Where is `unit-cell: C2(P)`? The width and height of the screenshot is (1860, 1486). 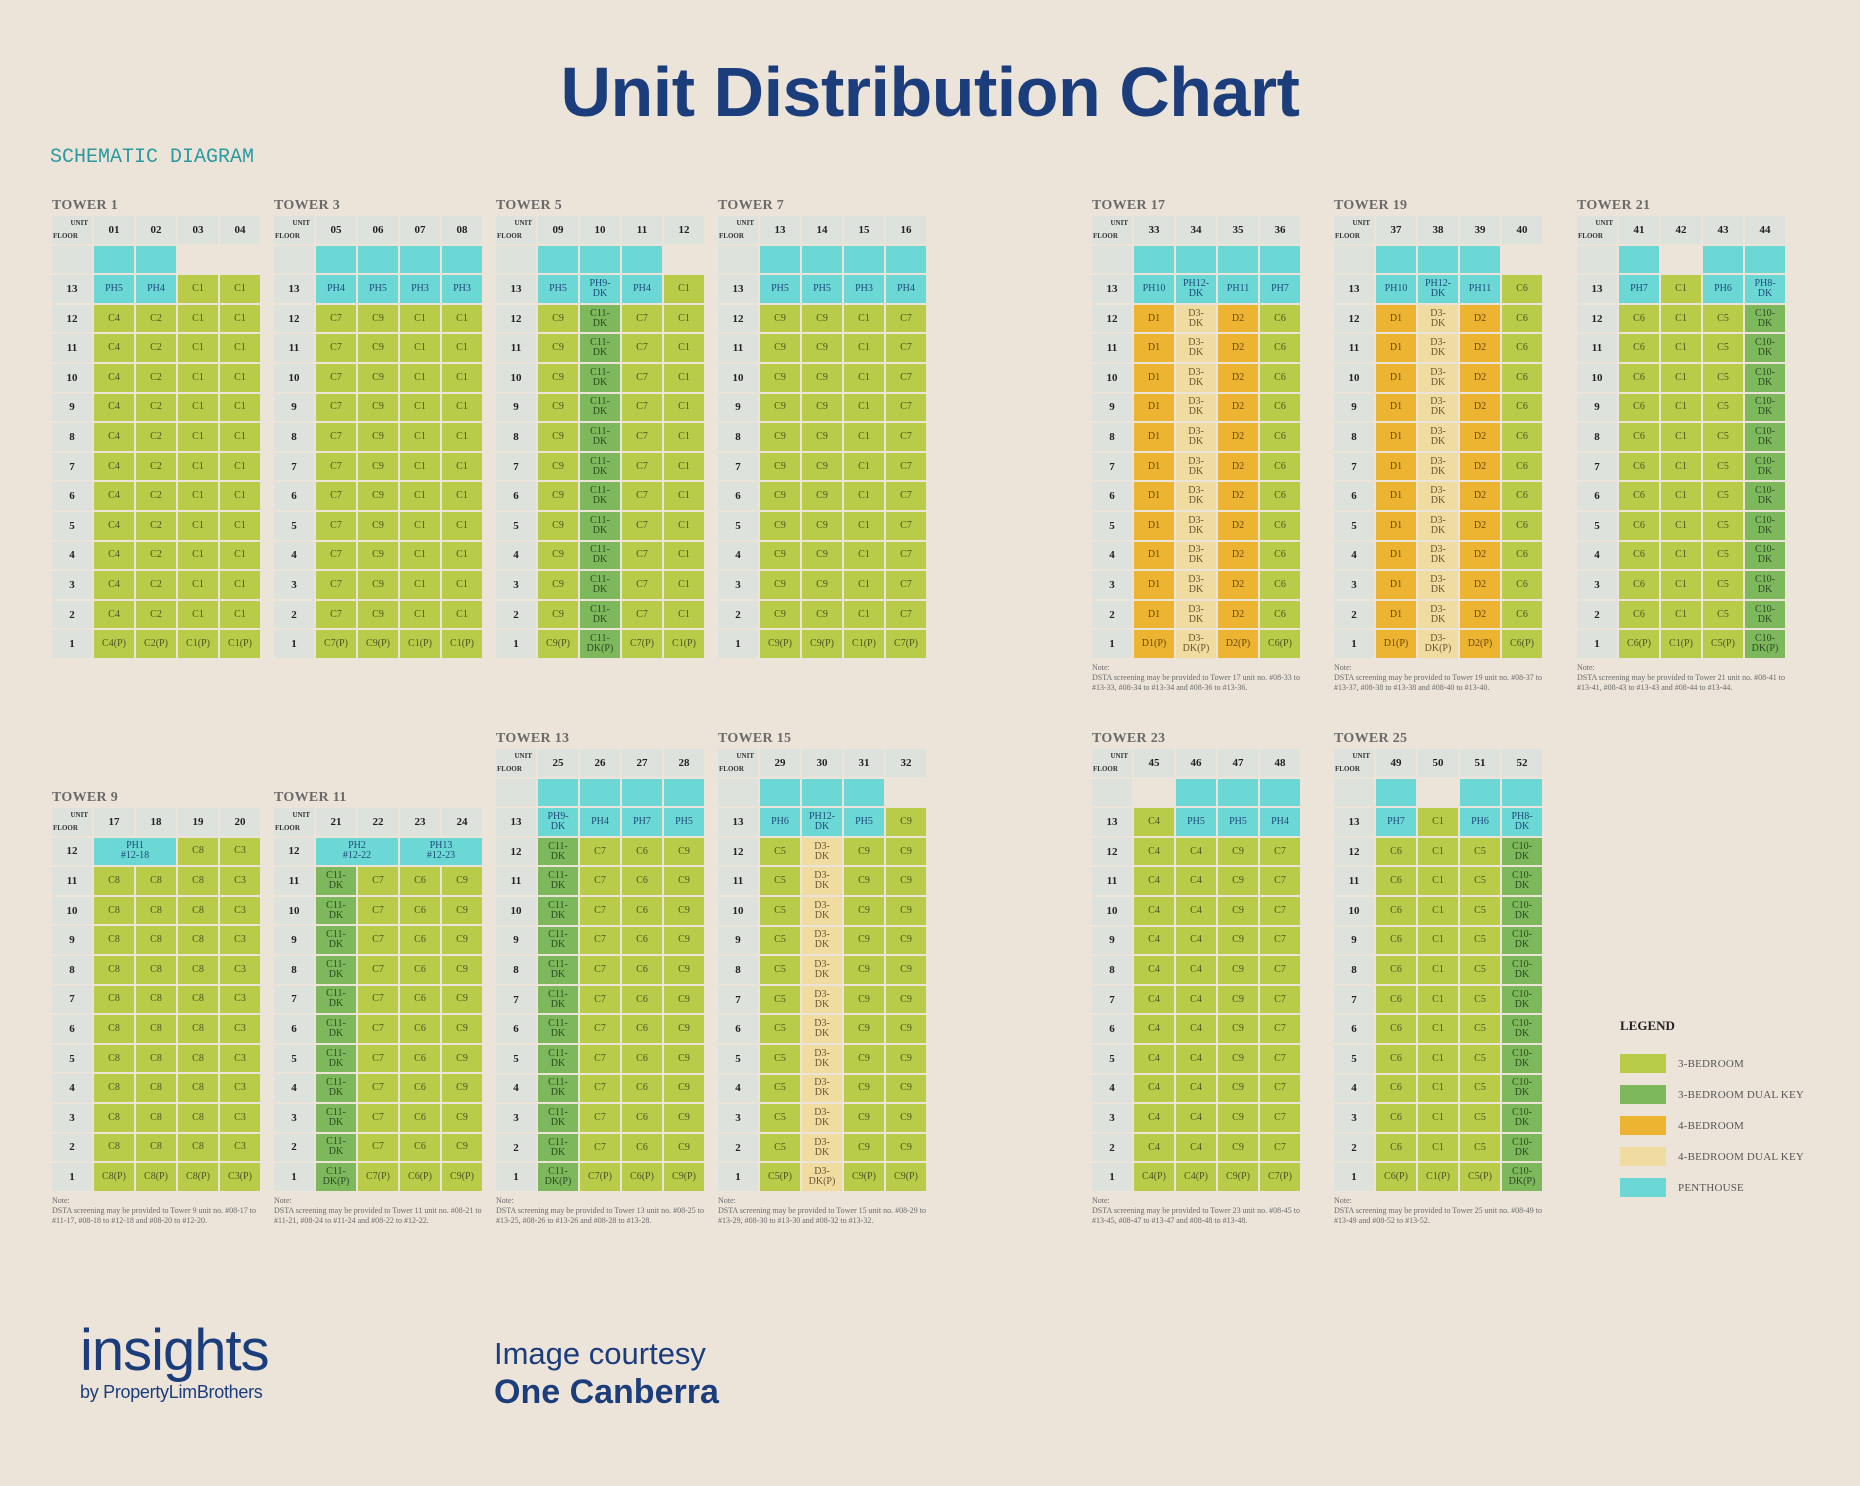
unit-cell: C2(P) is located at coordinates (156, 644).